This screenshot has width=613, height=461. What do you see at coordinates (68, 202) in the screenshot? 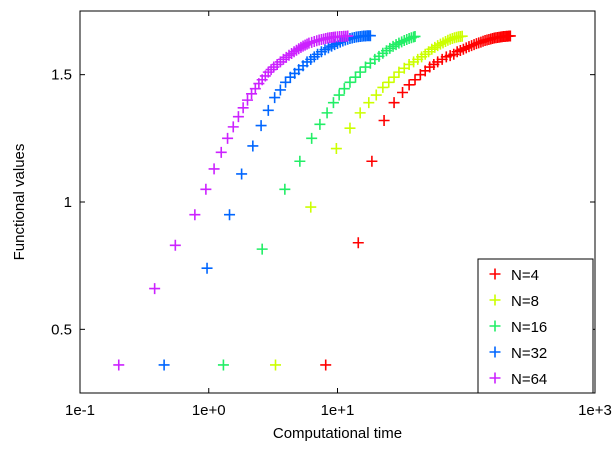
I see `y-tick-label: 1` at bounding box center [68, 202].